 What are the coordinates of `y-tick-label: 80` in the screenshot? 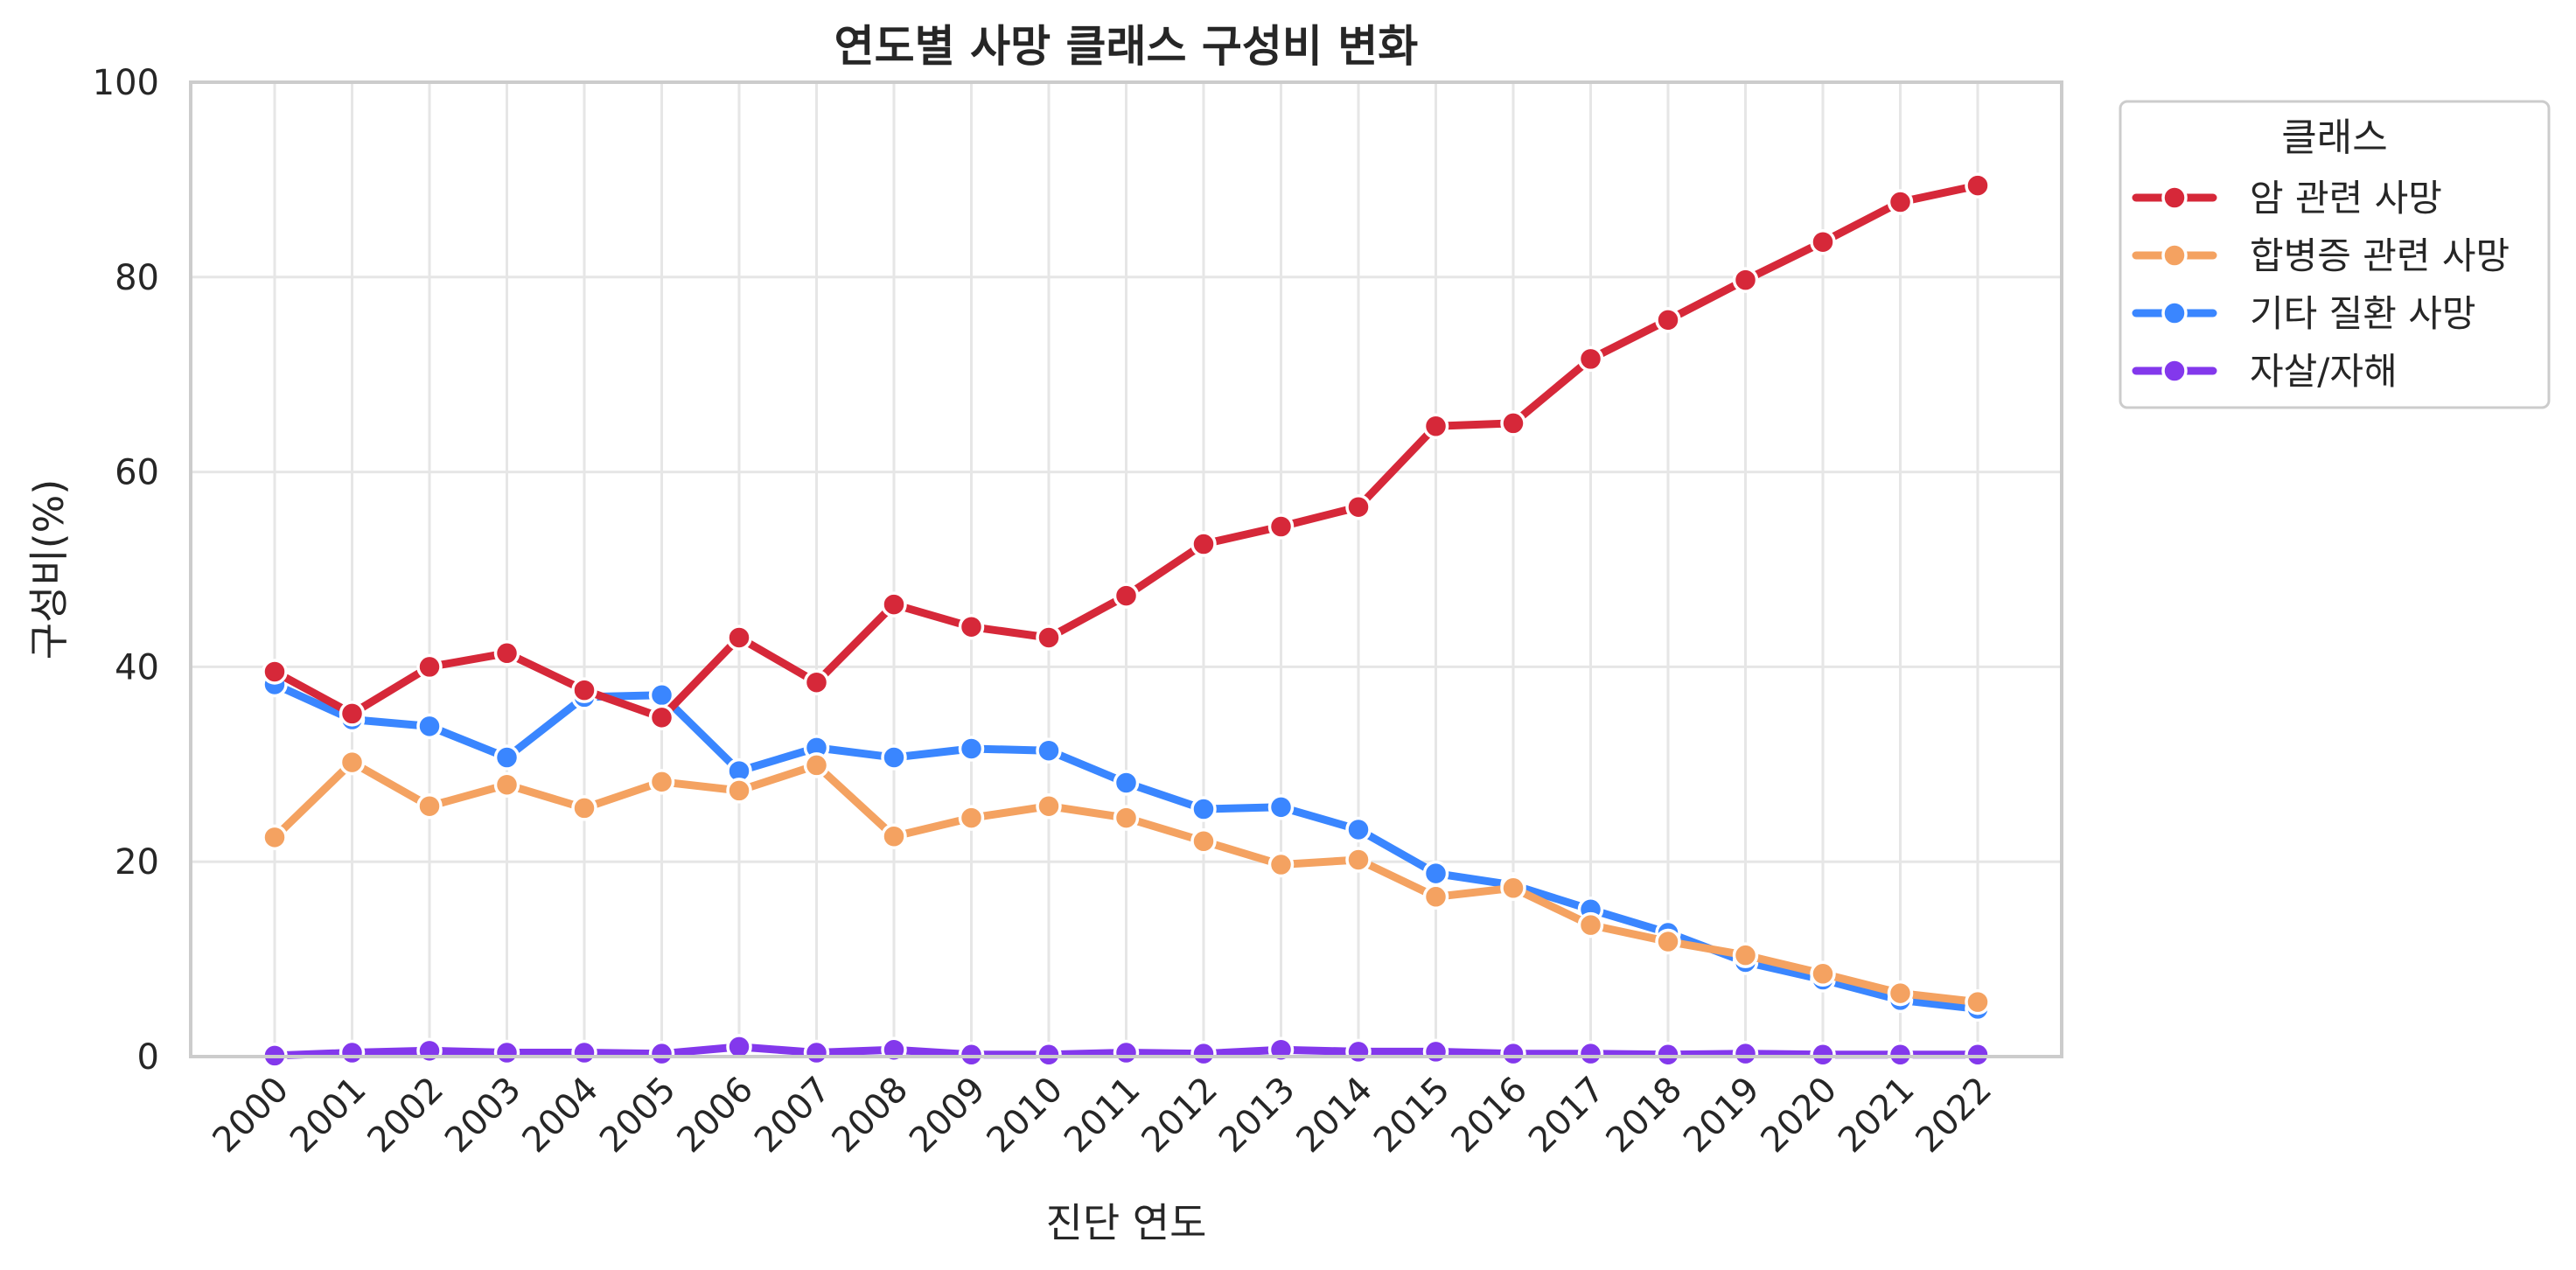 It's located at (137, 278).